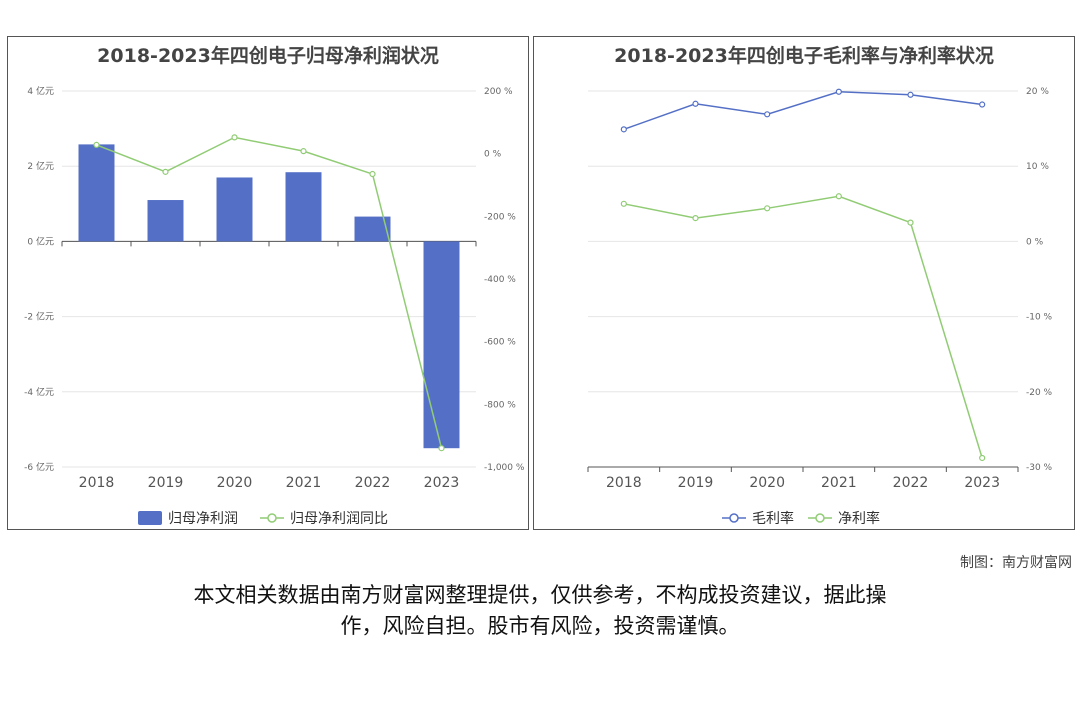 The image size is (1080, 720). Describe the element at coordinates (304, 483) in the screenshot. I see `left-x-tick-label: 2021` at that location.